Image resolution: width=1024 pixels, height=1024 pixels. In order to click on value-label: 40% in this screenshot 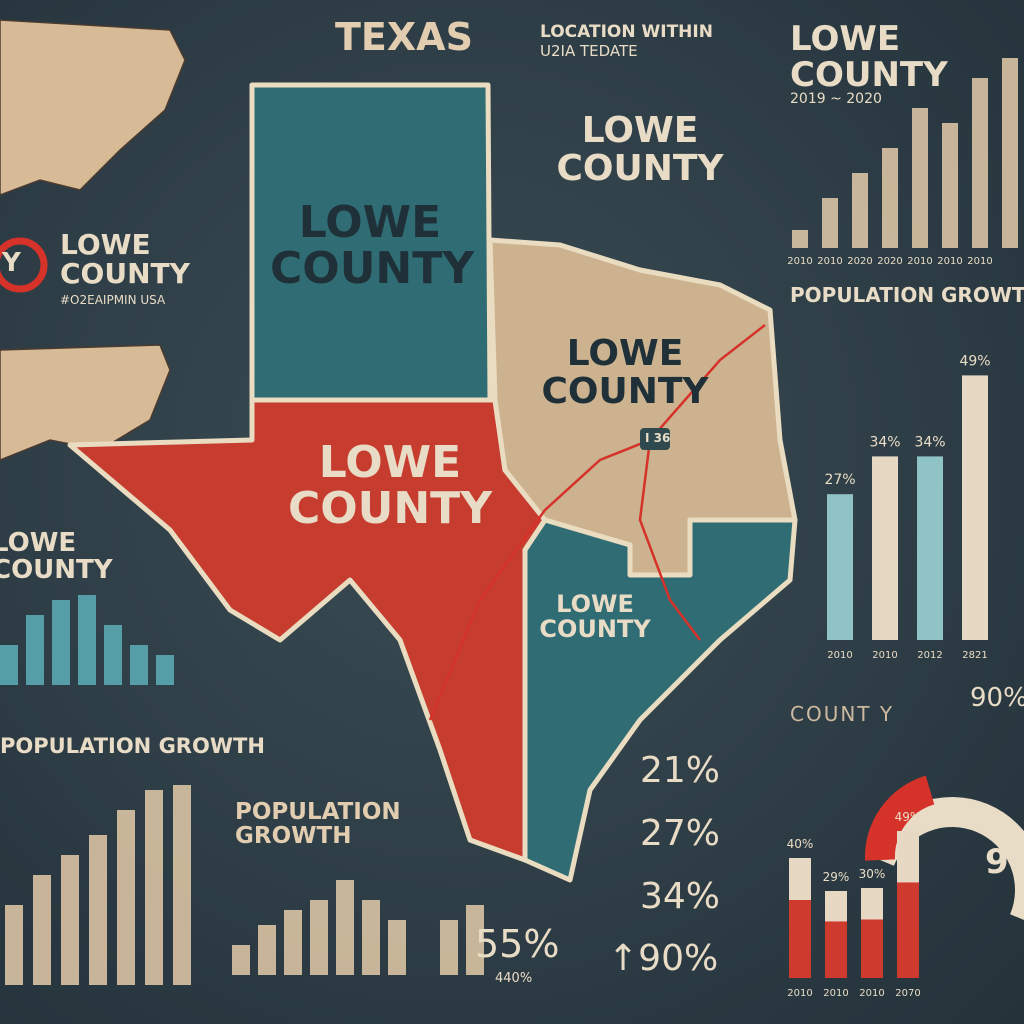, I will do `click(800, 844)`.